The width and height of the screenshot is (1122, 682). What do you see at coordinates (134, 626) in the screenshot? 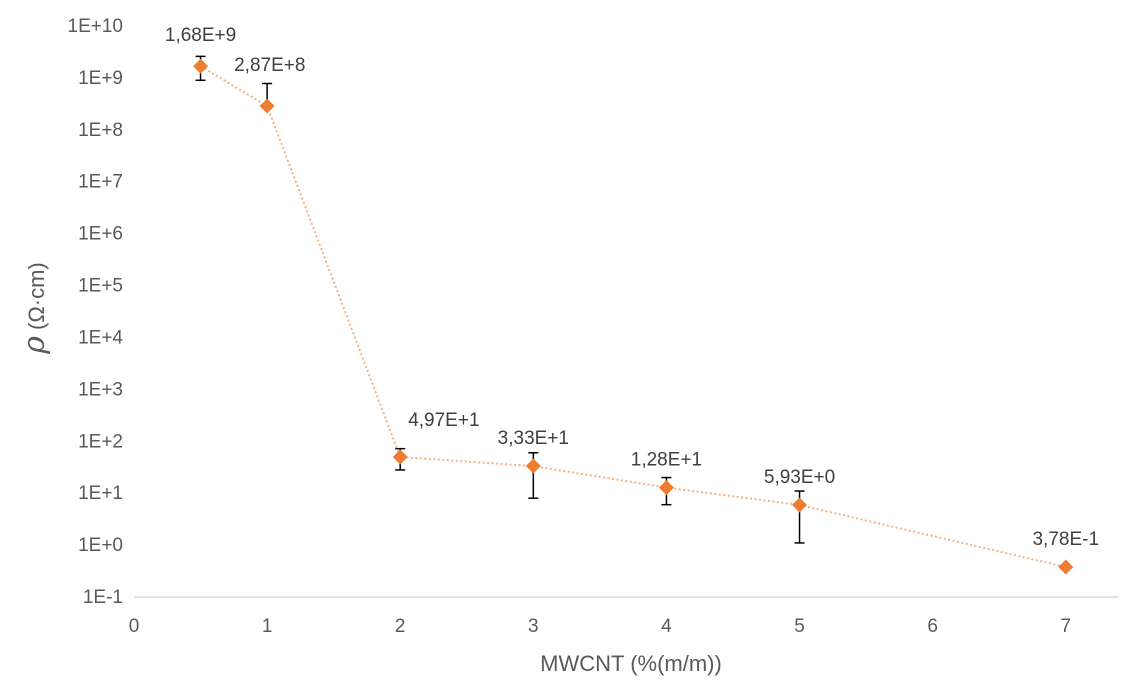
I see `x-tick-label: 0` at bounding box center [134, 626].